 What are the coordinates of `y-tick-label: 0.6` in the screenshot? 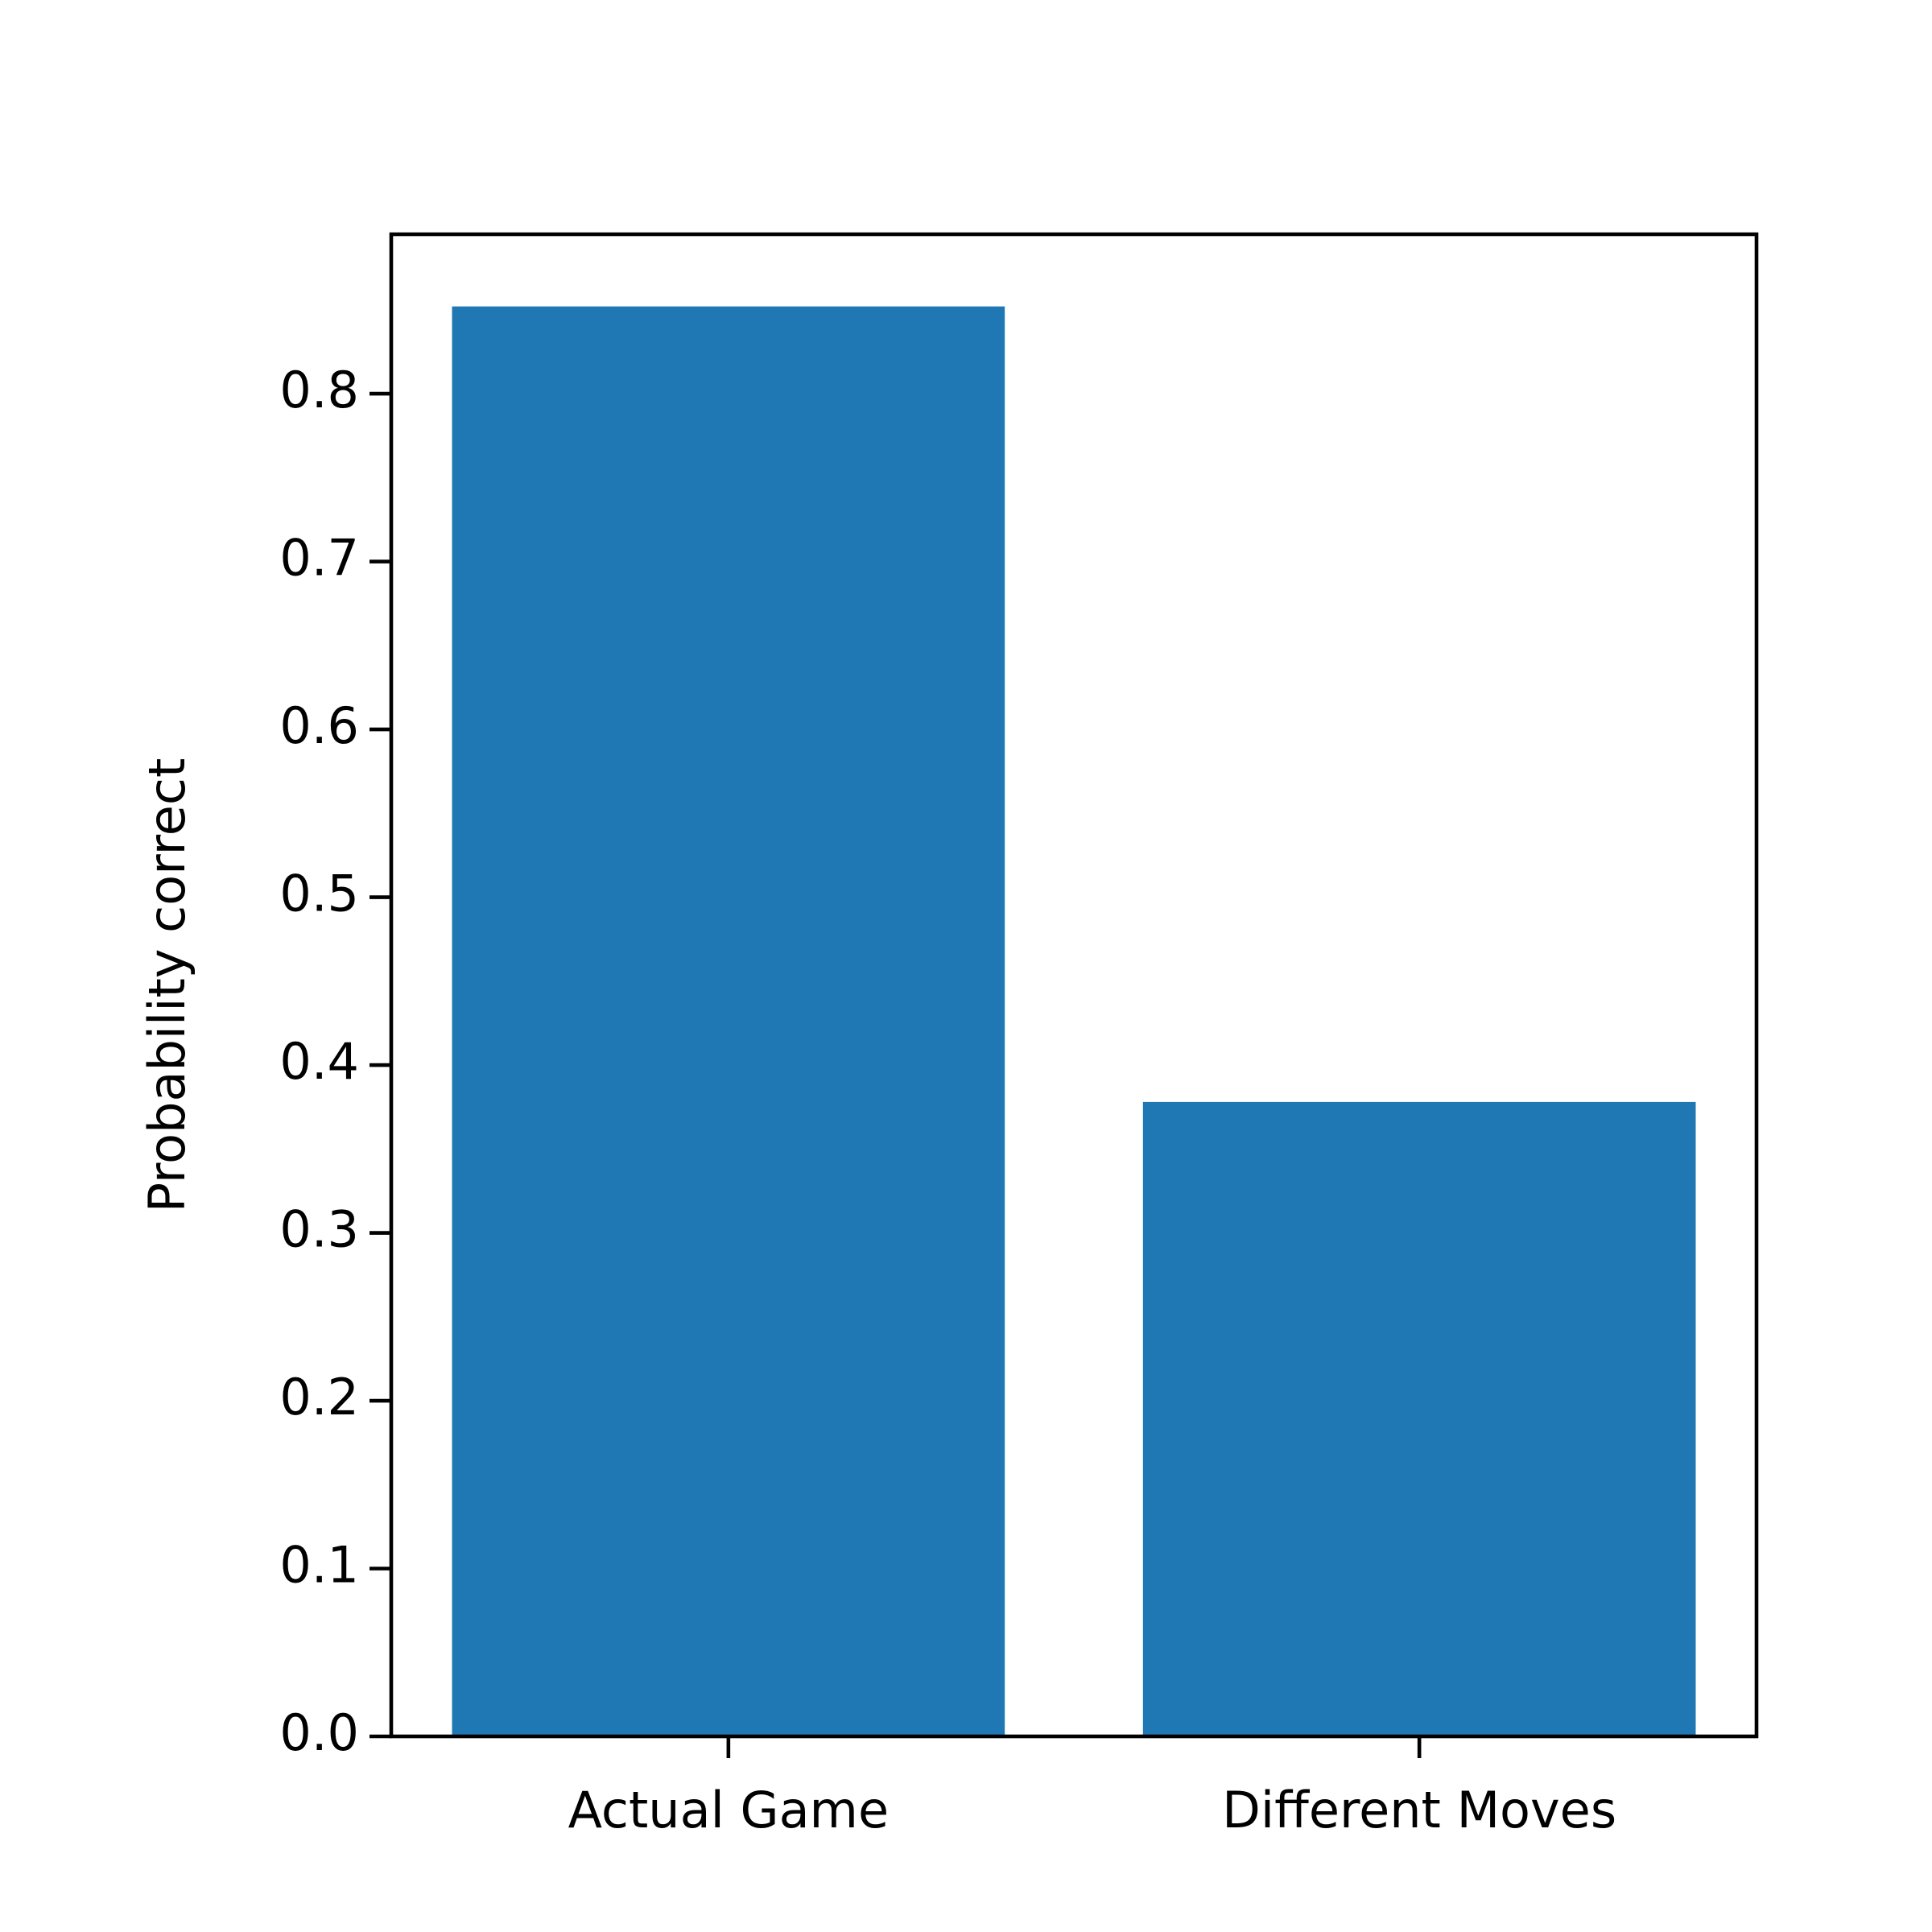 It's located at (319, 725).